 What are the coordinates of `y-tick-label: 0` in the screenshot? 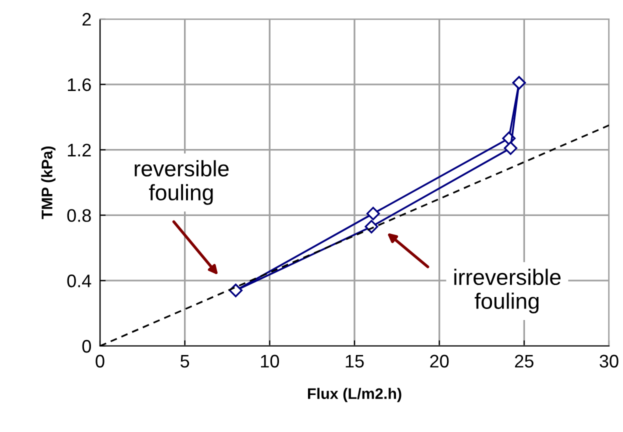 It's located at (86, 346).